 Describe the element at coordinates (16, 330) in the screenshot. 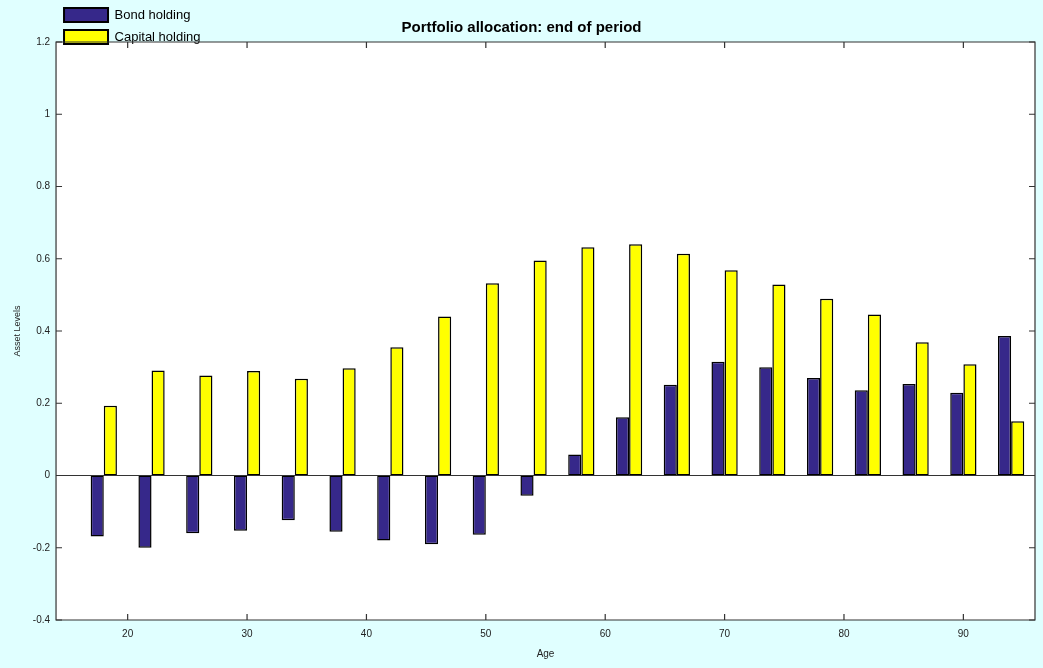

I see `y-axis-title: Asset Levels` at that location.